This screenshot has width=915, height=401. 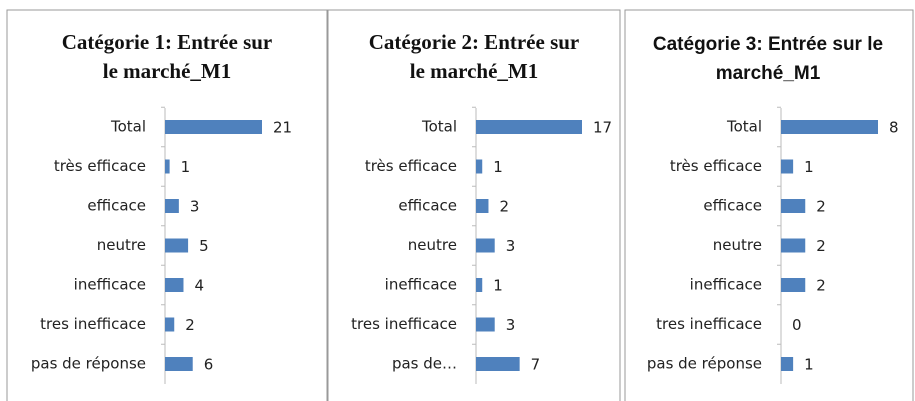 What do you see at coordinates (602, 128) in the screenshot?
I see `value-label: 17` at bounding box center [602, 128].